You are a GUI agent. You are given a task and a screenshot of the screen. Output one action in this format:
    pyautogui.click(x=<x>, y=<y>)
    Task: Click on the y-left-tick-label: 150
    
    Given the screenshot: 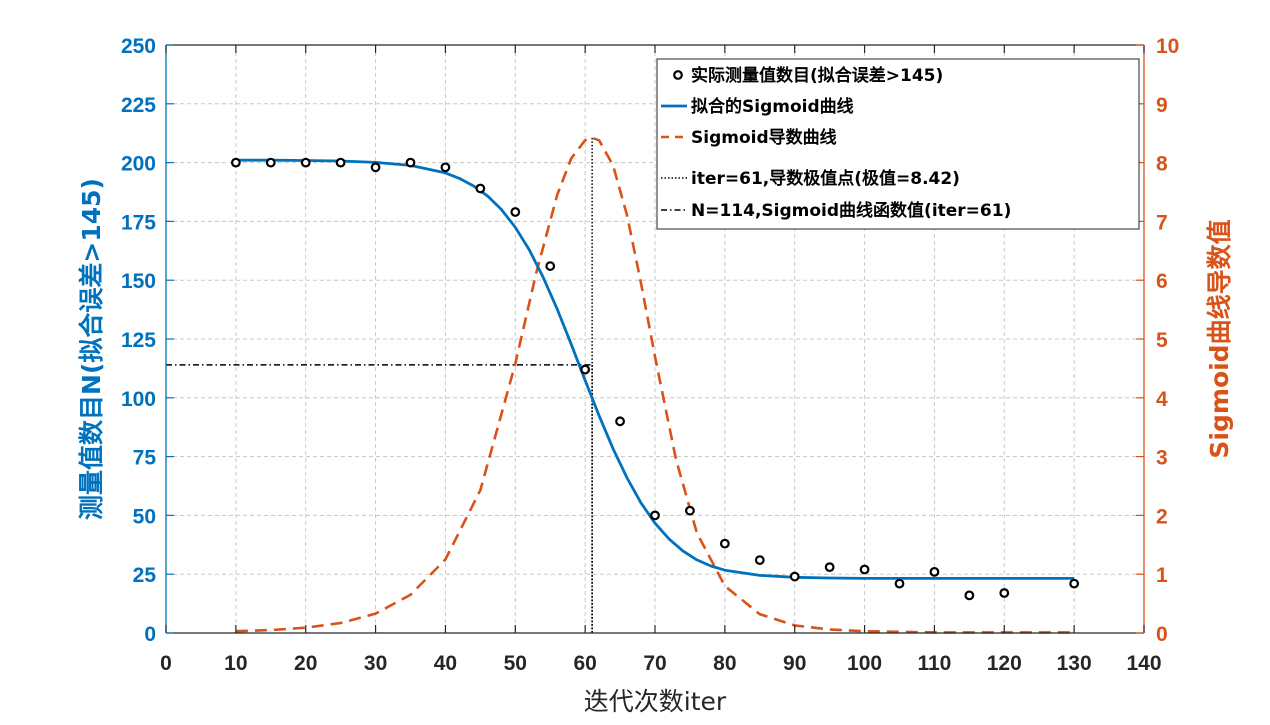 What is the action you would take?
    pyautogui.click(x=138, y=281)
    